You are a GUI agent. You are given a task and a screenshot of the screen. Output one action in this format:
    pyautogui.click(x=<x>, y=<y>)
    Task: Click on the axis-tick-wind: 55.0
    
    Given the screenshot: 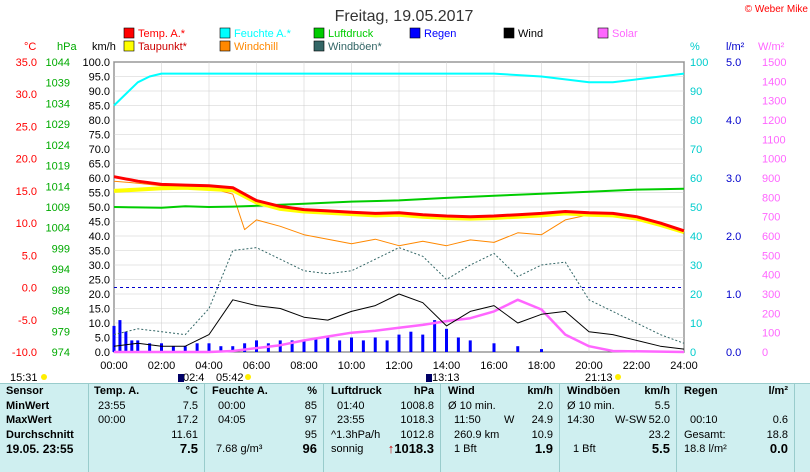 What is the action you would take?
    pyautogui.click(x=99, y=194)
    